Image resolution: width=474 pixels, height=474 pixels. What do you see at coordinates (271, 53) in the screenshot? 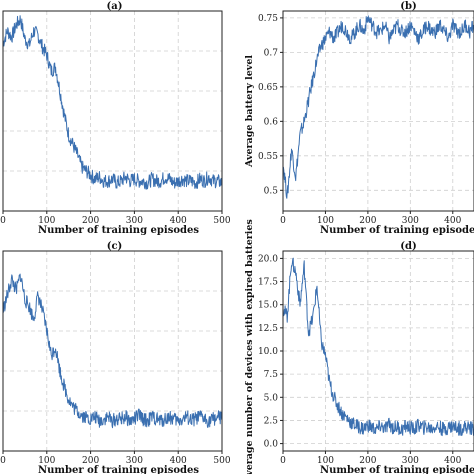
I see `y-tick-label: 0.7` at bounding box center [271, 53].